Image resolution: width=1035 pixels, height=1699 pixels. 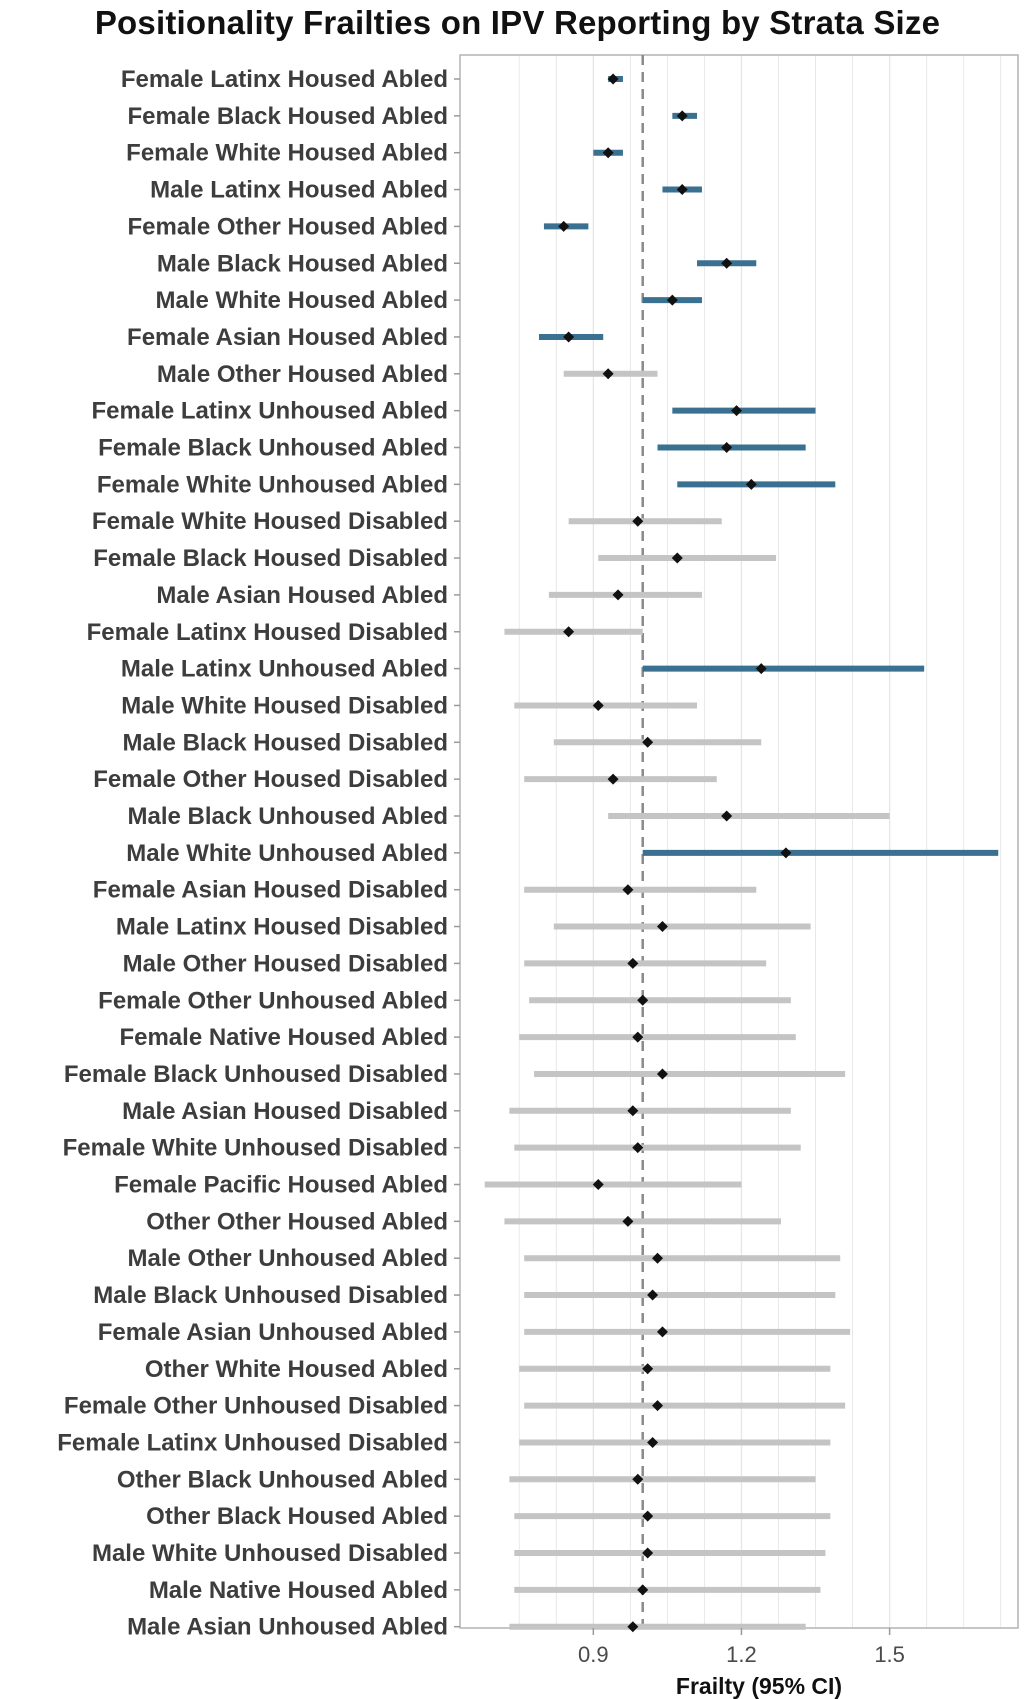 What do you see at coordinates (287, 153) in the screenshot?
I see `category-label: Female White Housed Abled` at bounding box center [287, 153].